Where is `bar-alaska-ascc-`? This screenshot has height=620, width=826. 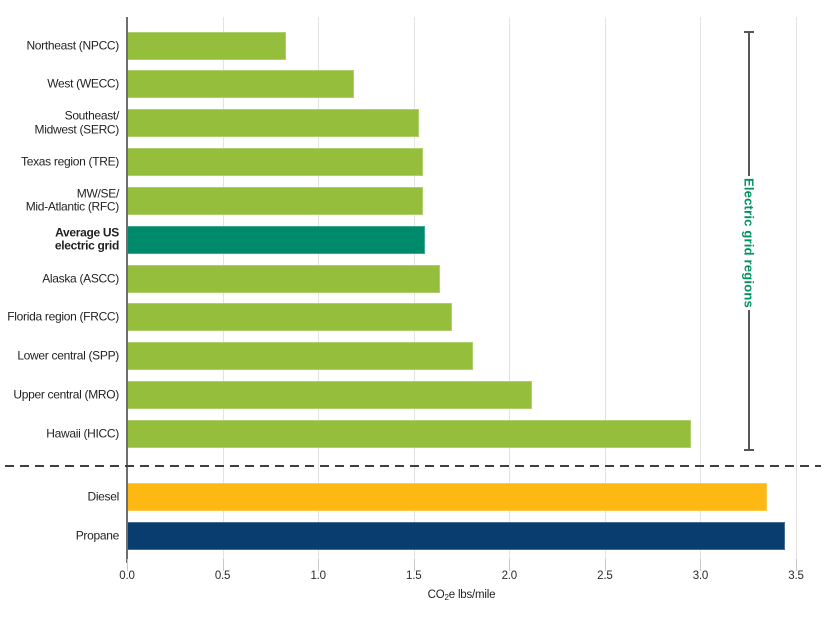 bar-alaska-ascc- is located at coordinates (284, 278).